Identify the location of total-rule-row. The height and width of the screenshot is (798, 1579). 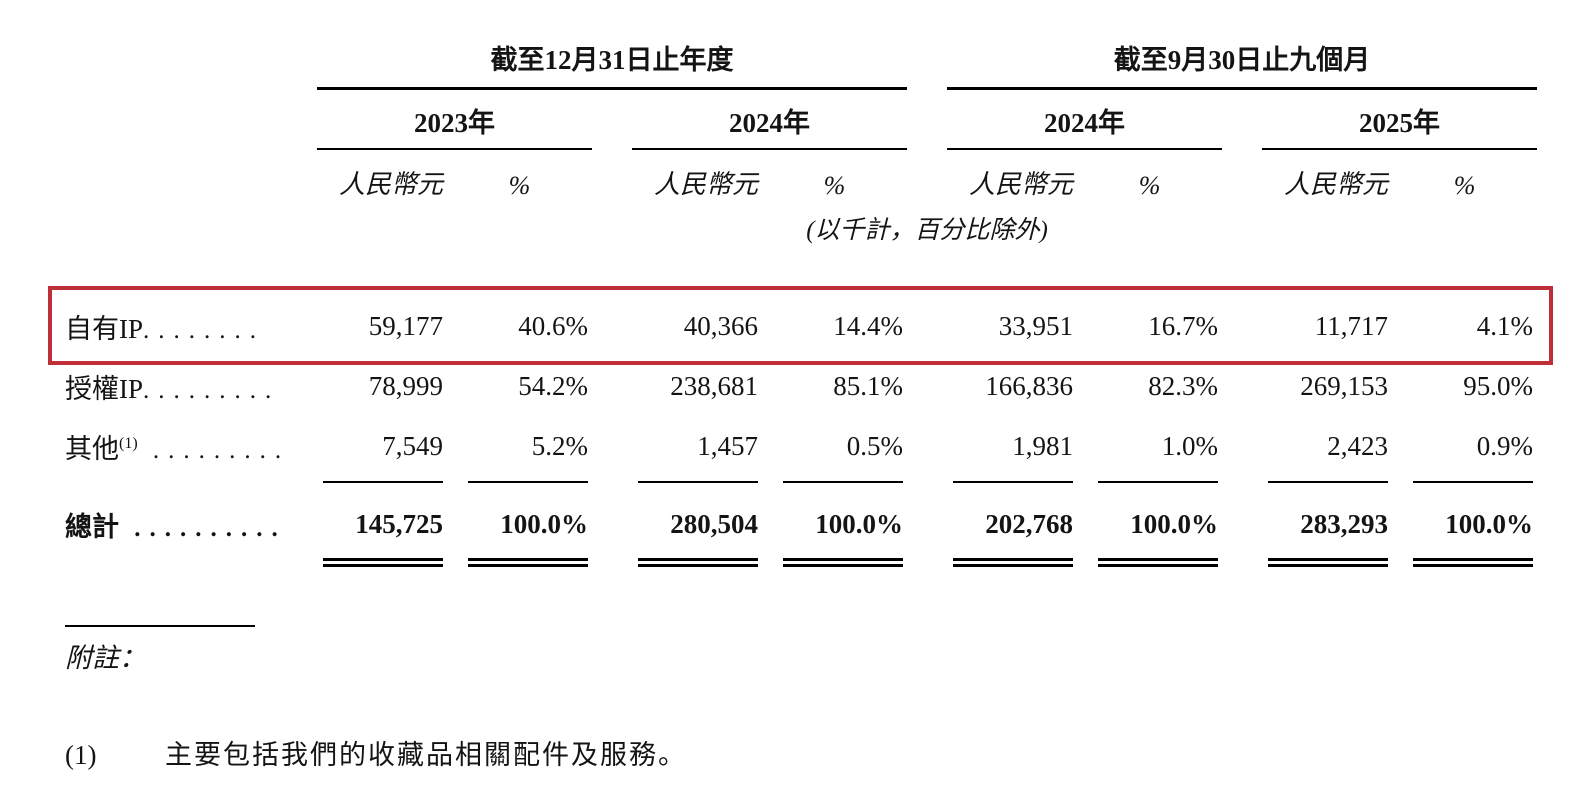
(801, 566).